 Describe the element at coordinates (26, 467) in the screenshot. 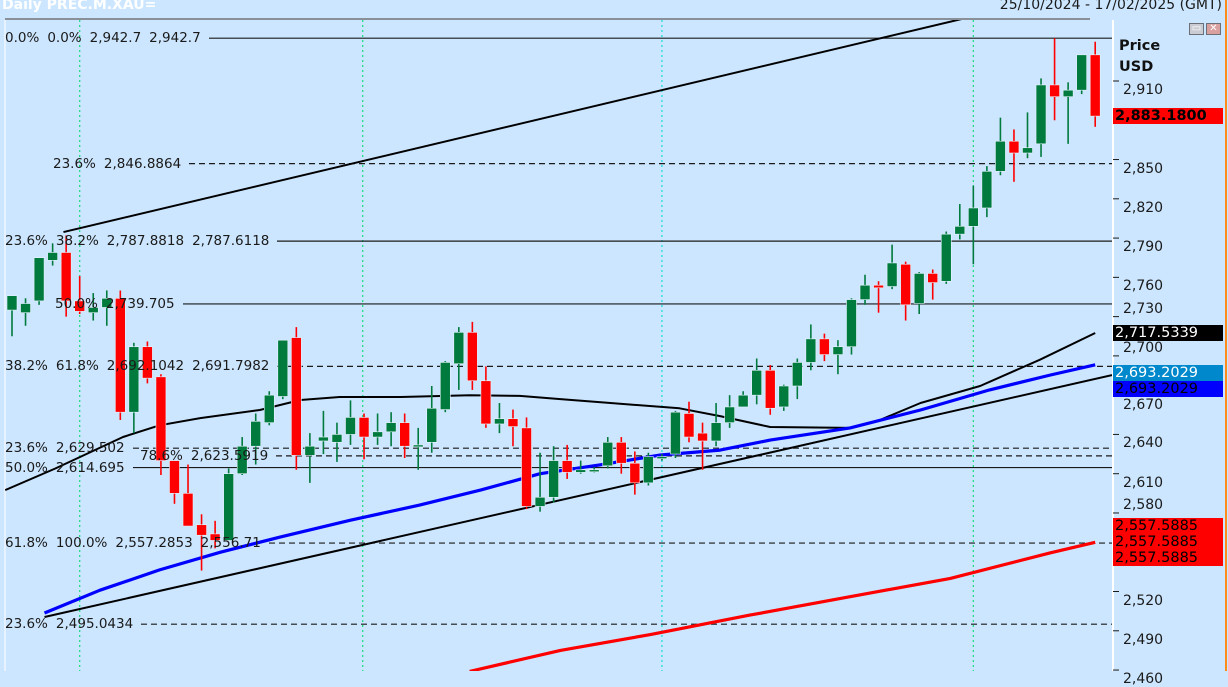

I see `fib-level-label: 50.0%` at that location.